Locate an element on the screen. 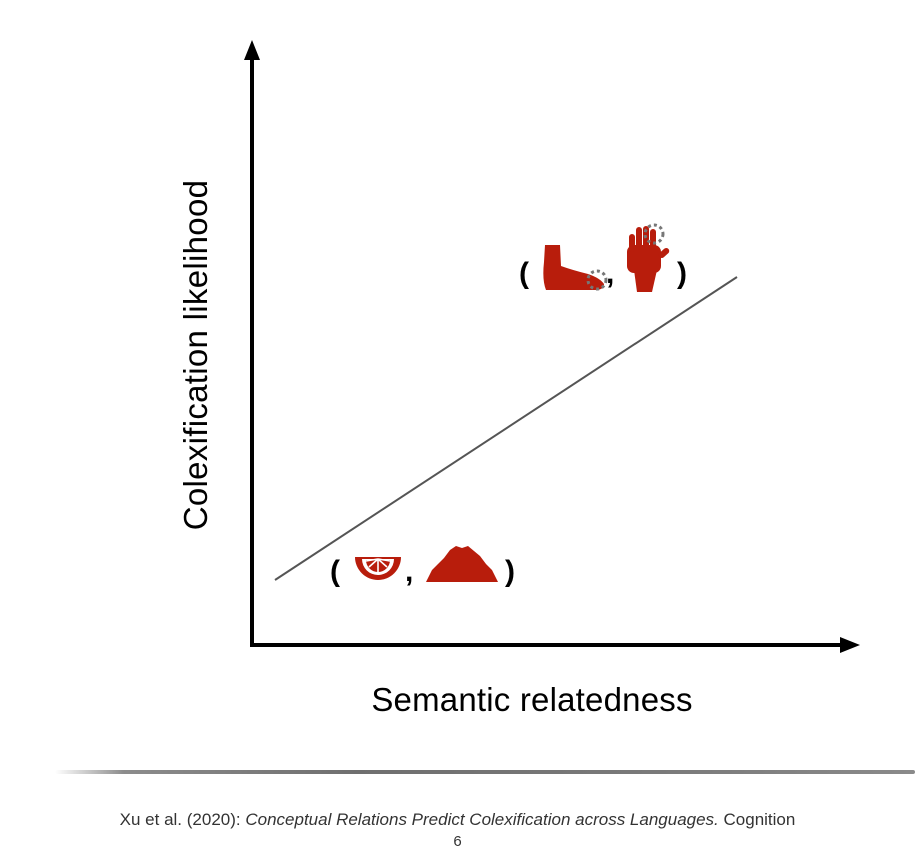  pair-low-open-paren: ( is located at coordinates (335, 571).